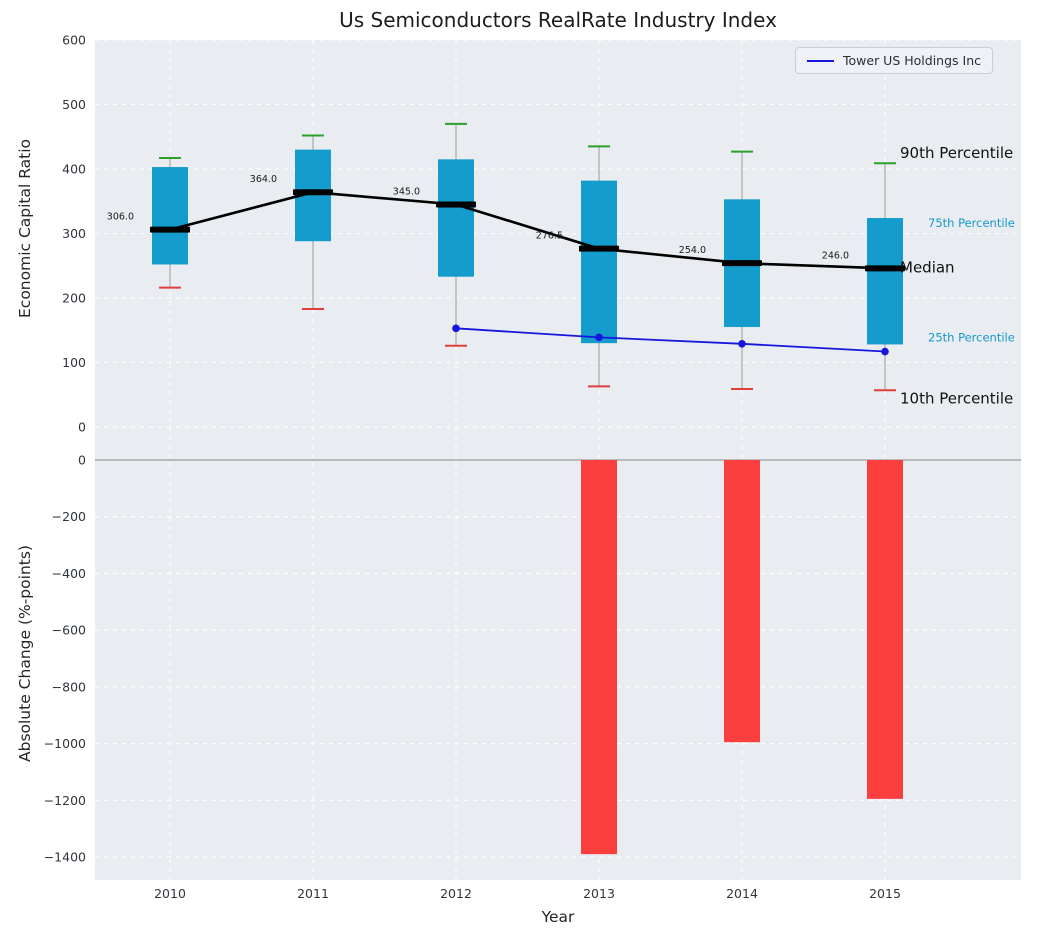 Image resolution: width=1039 pixels, height=942 pixels. Describe the element at coordinates (927, 268) in the screenshot. I see `annotation-median: Median` at that location.